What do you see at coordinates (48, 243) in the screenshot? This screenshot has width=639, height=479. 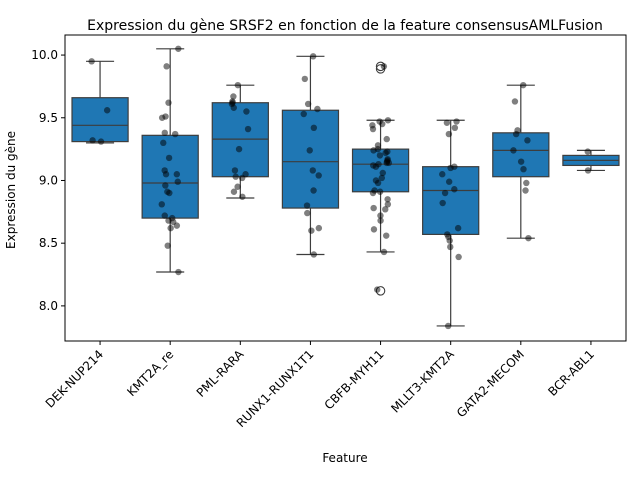 I see `y-tick-label: 8.5` at bounding box center [48, 243].